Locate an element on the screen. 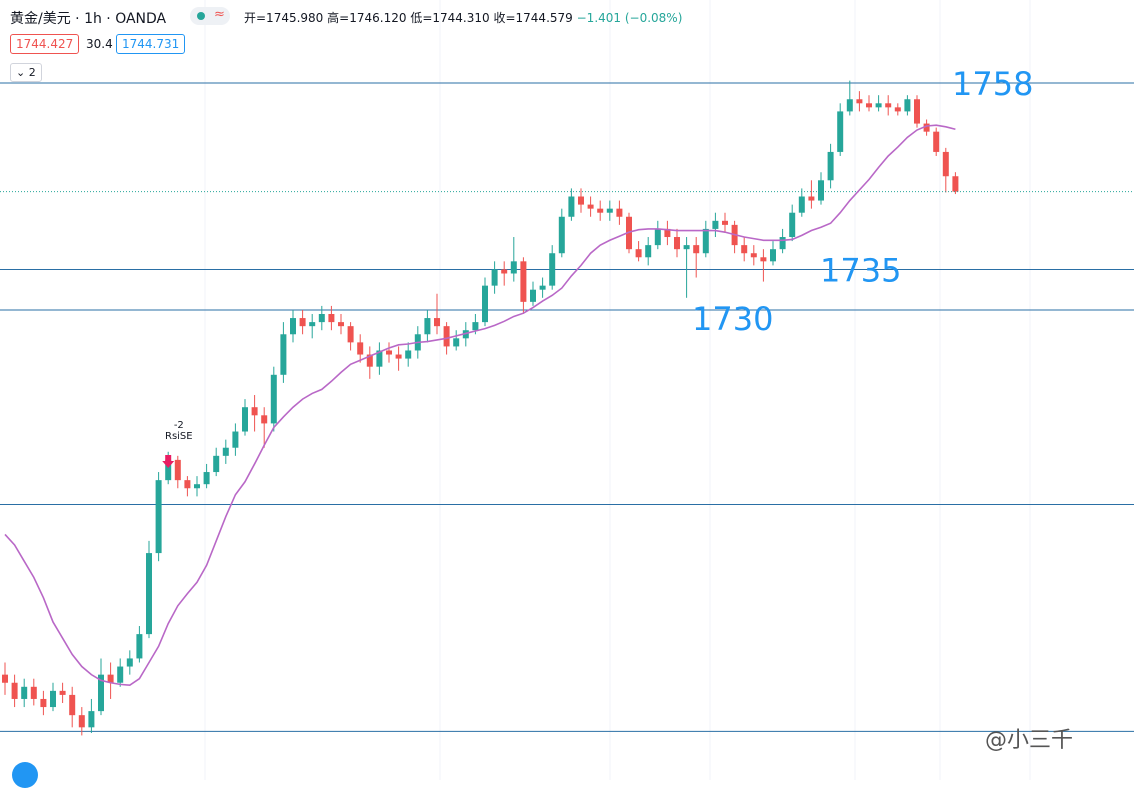  ask: 1744.731 is located at coordinates (151, 44).